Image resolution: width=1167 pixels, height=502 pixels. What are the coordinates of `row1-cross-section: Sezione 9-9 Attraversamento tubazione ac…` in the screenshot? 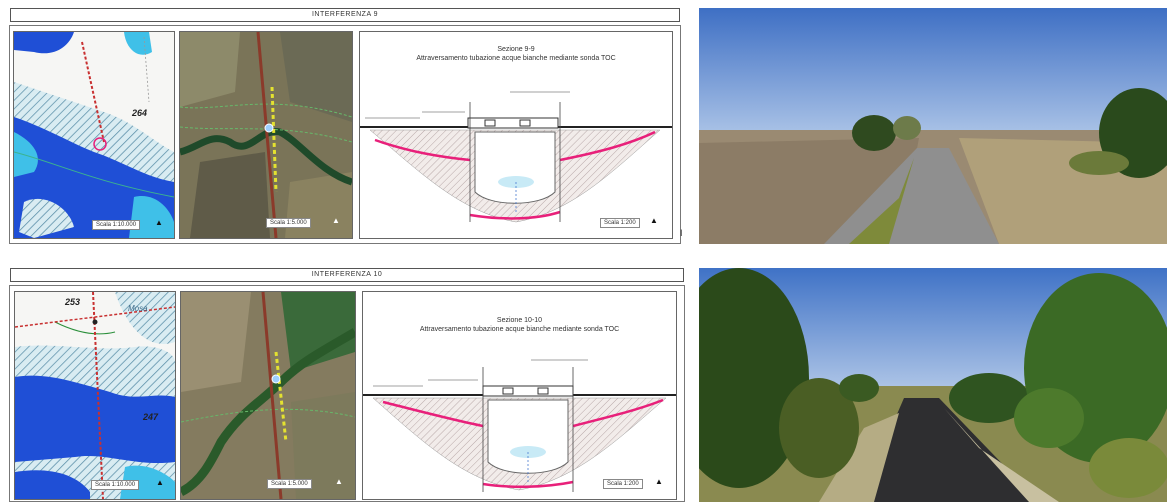 It's located at (516, 135).